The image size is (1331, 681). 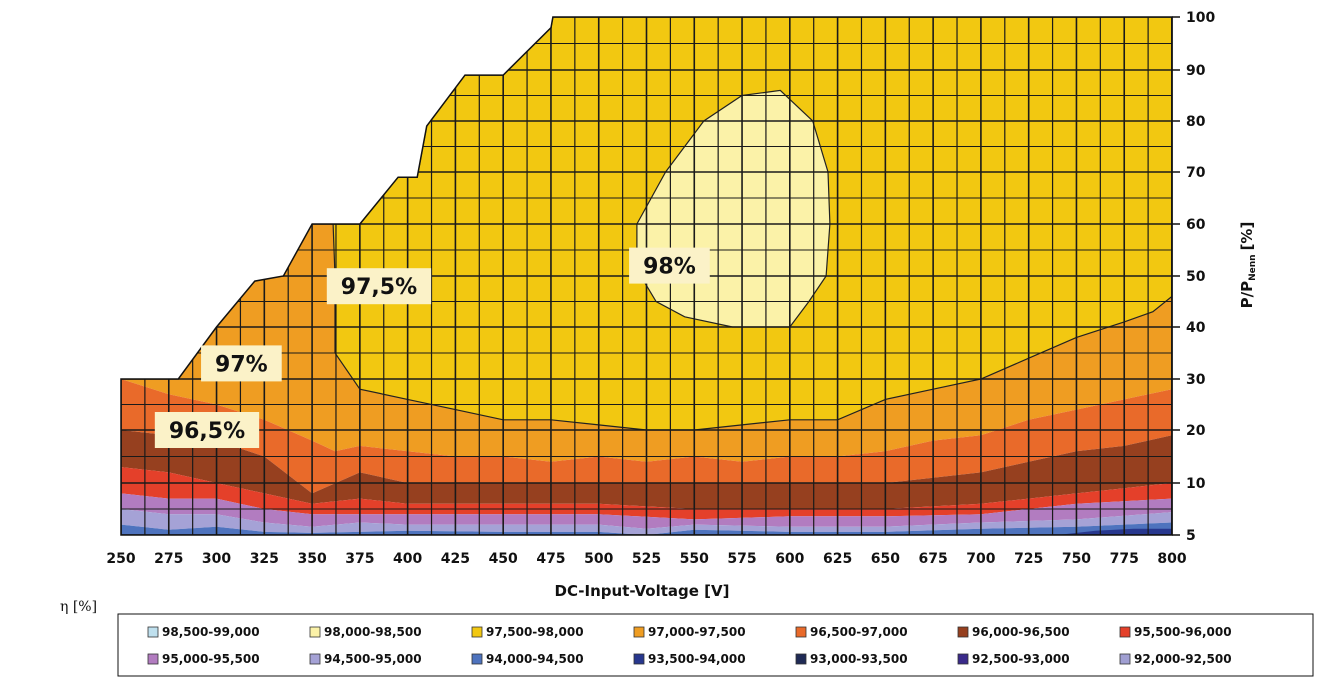 What do you see at coordinates (694, 559) in the screenshot?
I see `x-tick-label: 550` at bounding box center [694, 559].